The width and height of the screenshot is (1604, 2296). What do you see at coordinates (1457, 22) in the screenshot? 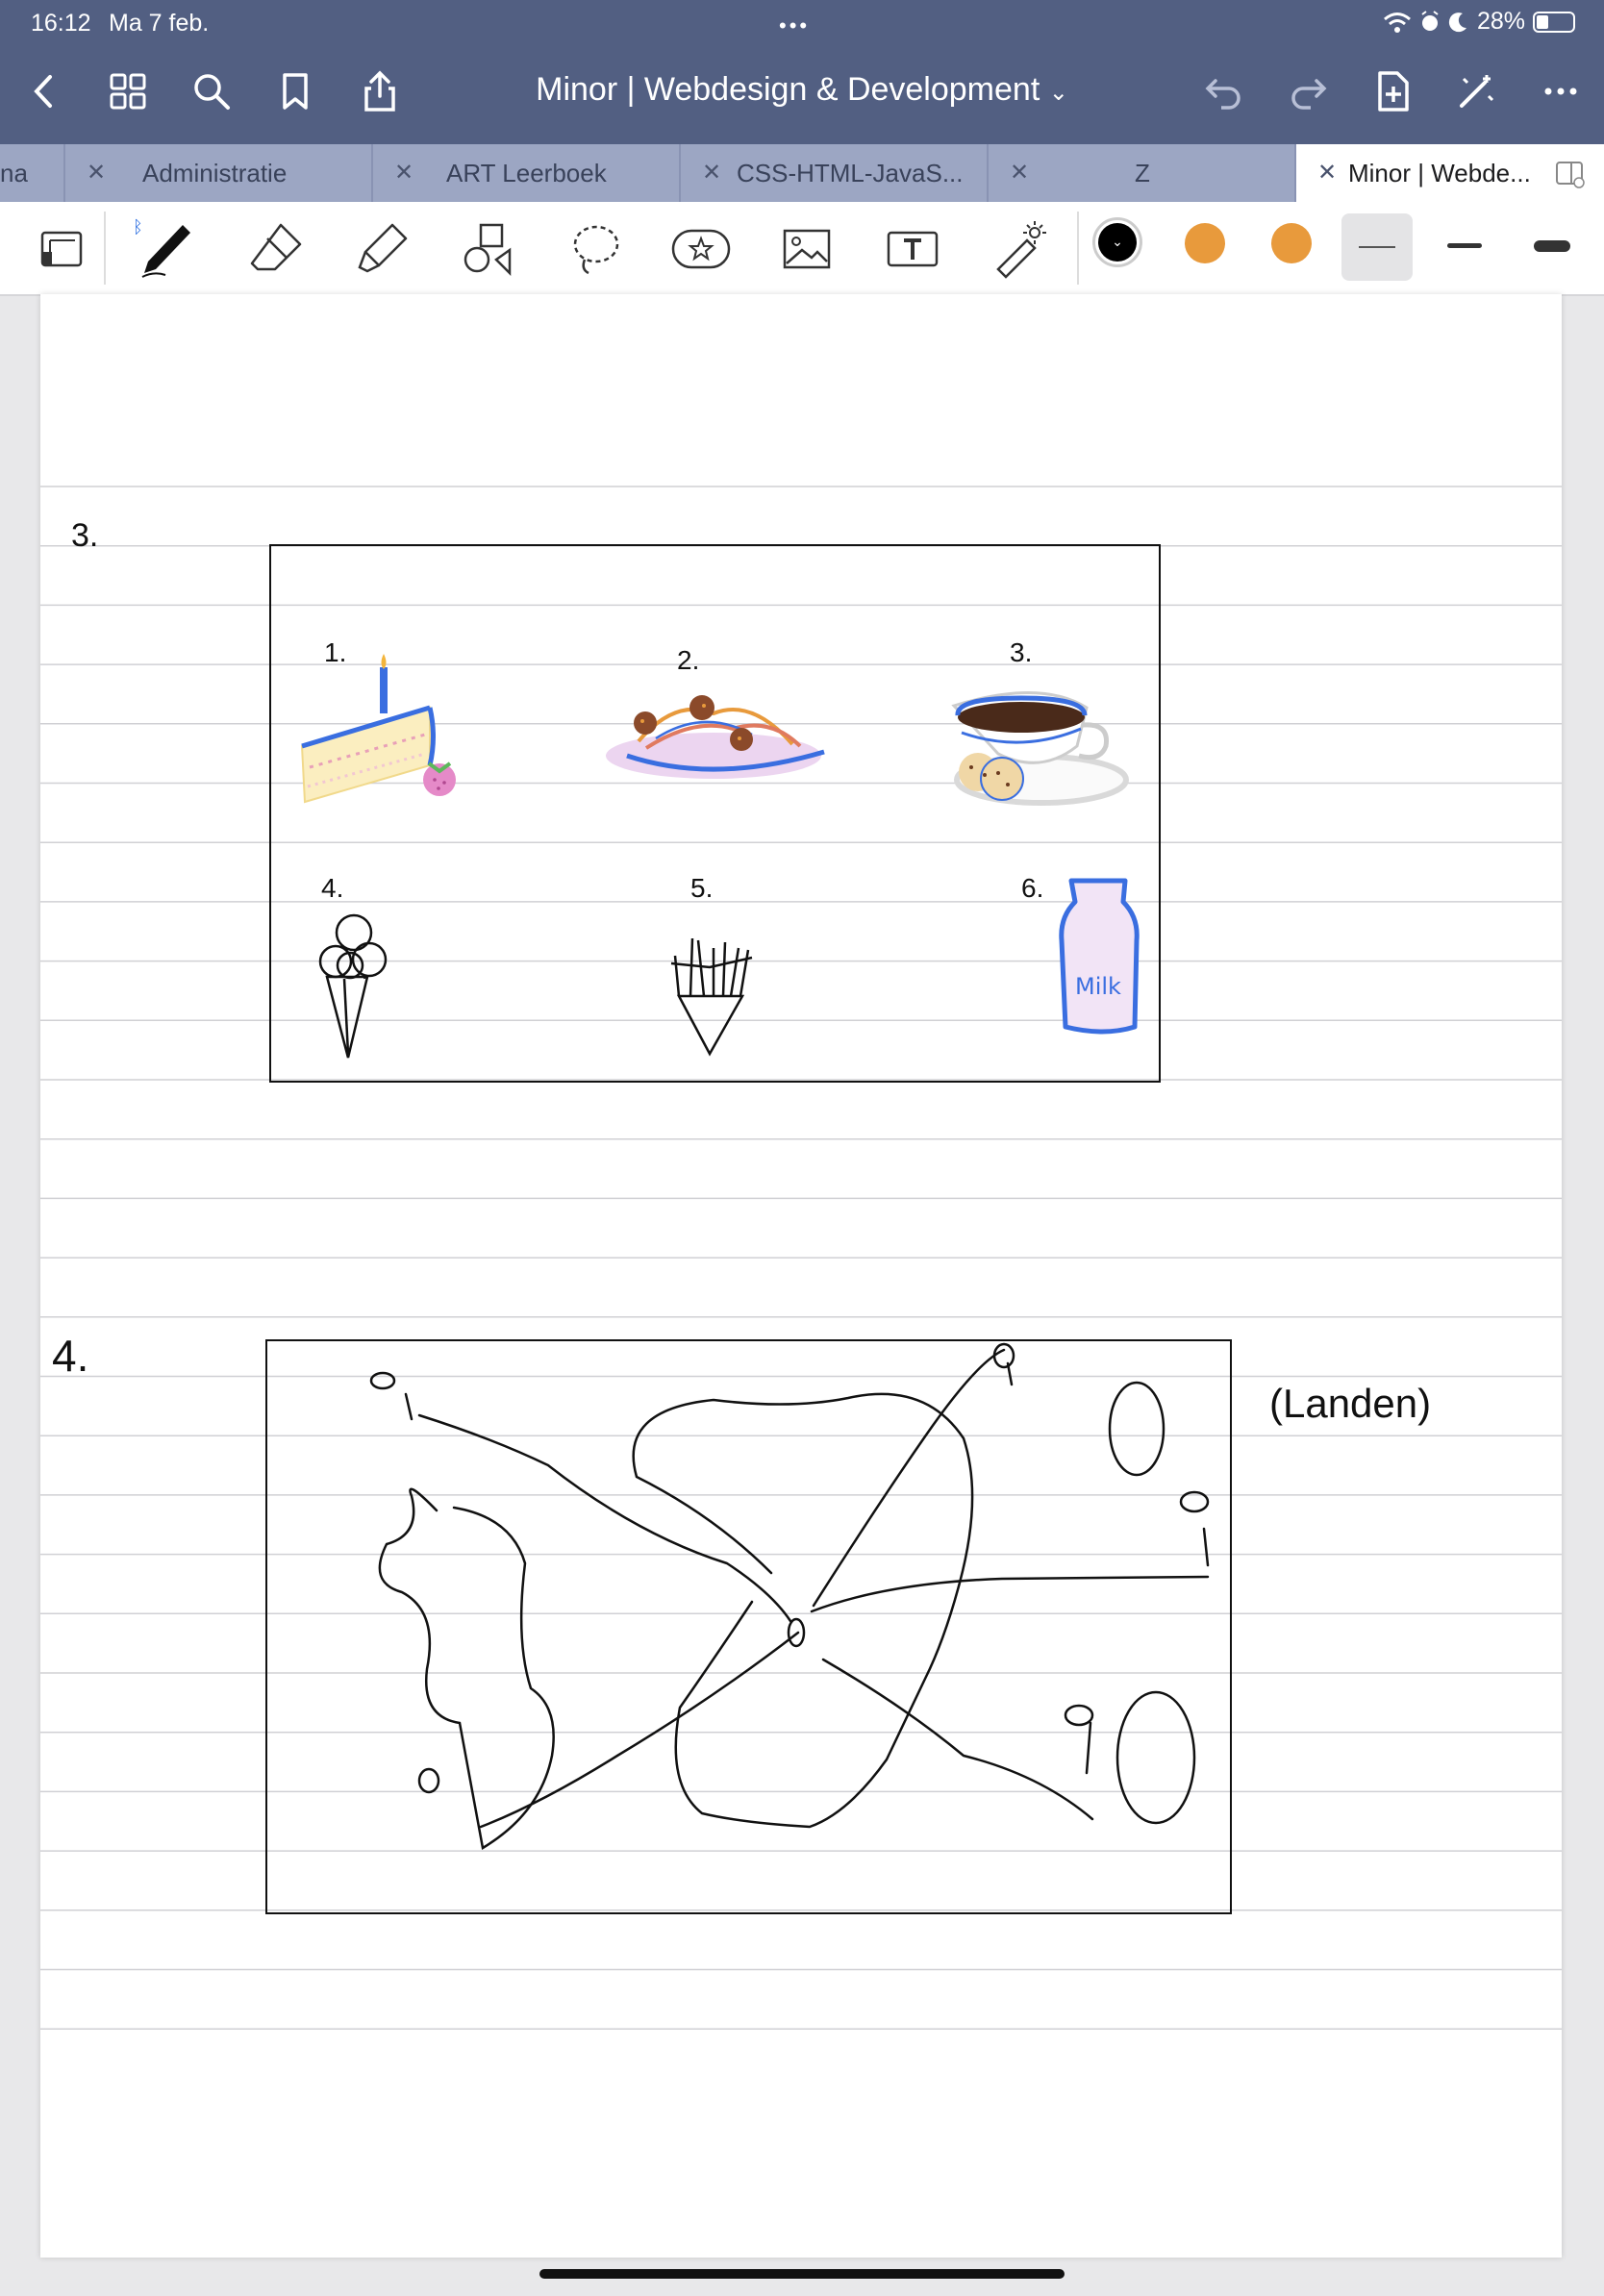
I see `moon-icon` at bounding box center [1457, 22].